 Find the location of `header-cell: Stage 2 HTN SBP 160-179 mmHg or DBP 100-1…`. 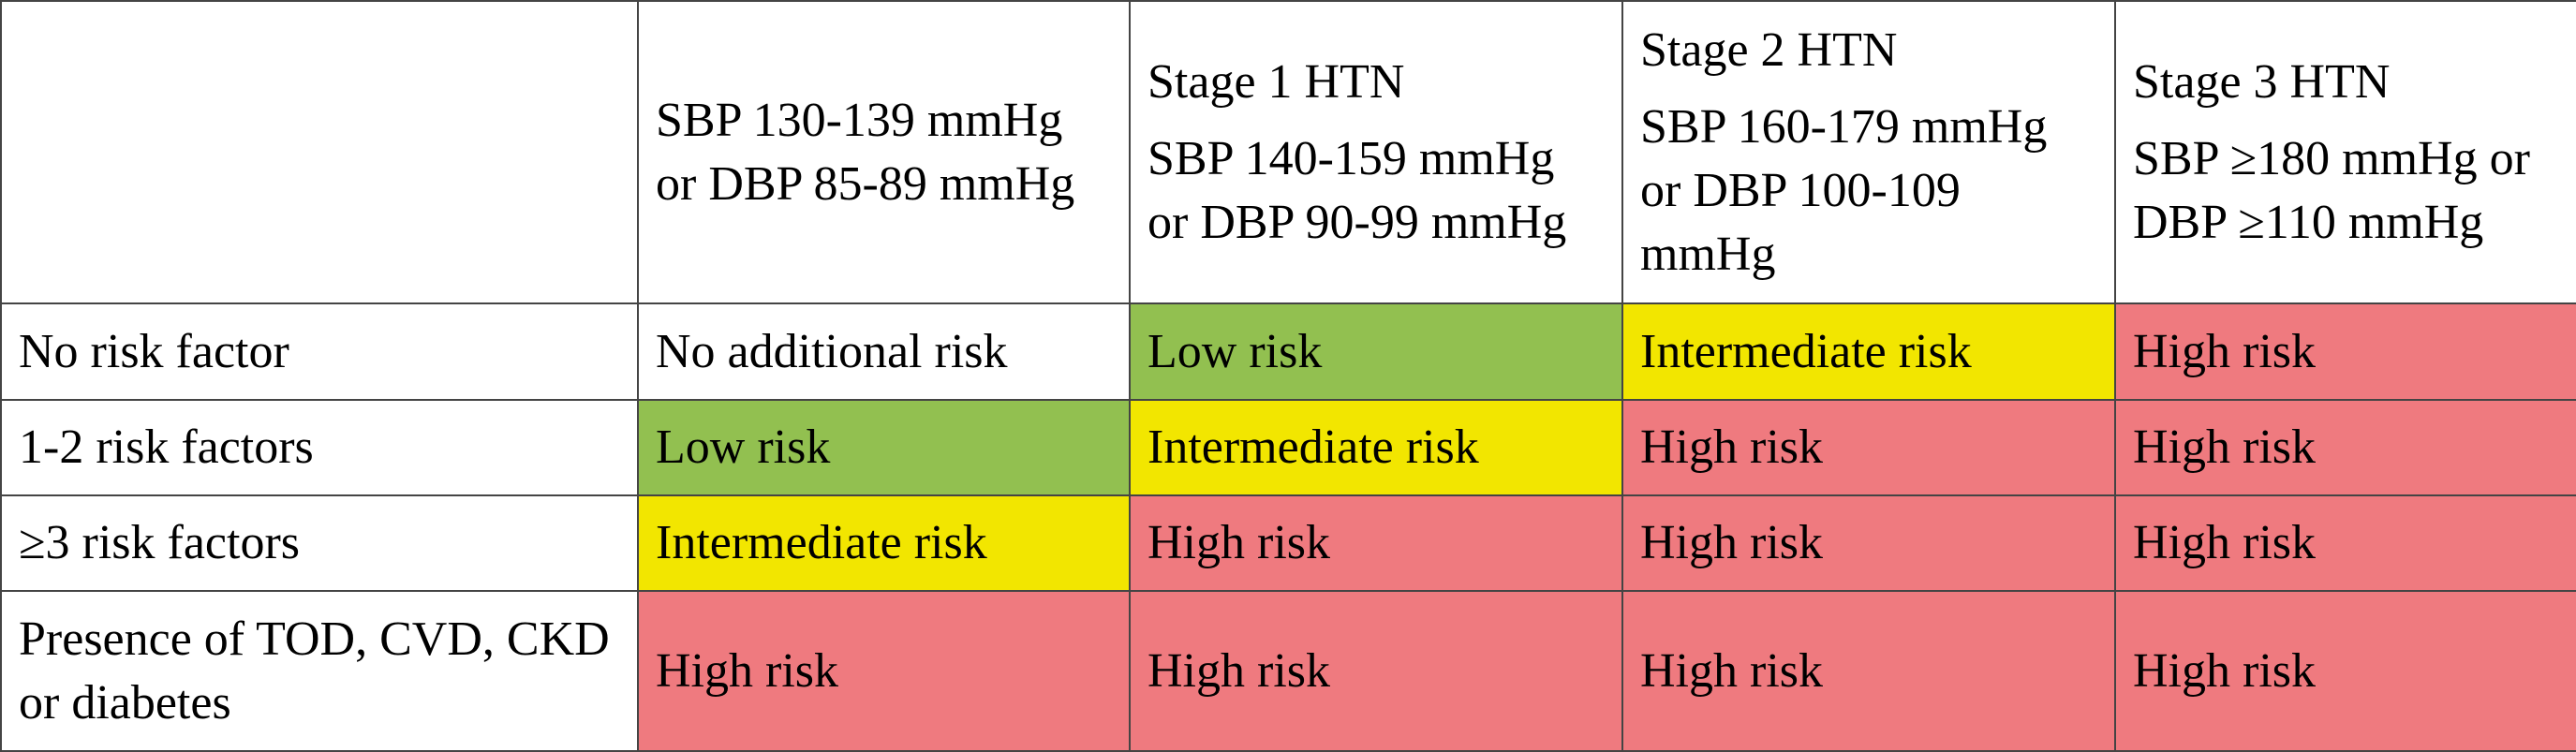

header-cell: Stage 2 HTN SBP 160-179 mmHg or DBP 100-1… is located at coordinates (1868, 152).